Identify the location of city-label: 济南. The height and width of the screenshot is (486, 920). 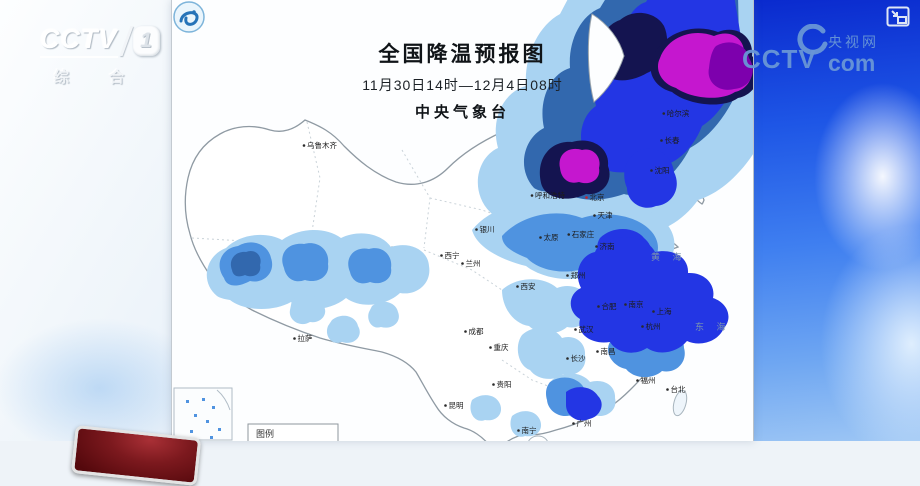
(607, 246).